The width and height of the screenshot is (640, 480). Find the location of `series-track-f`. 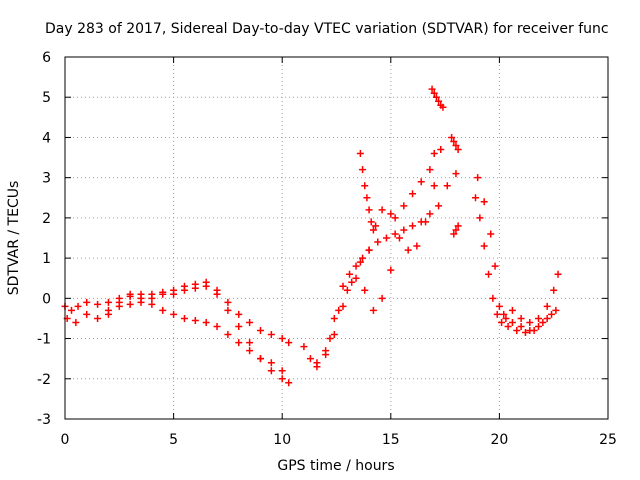

series-track-f is located at coordinates (360, 304).